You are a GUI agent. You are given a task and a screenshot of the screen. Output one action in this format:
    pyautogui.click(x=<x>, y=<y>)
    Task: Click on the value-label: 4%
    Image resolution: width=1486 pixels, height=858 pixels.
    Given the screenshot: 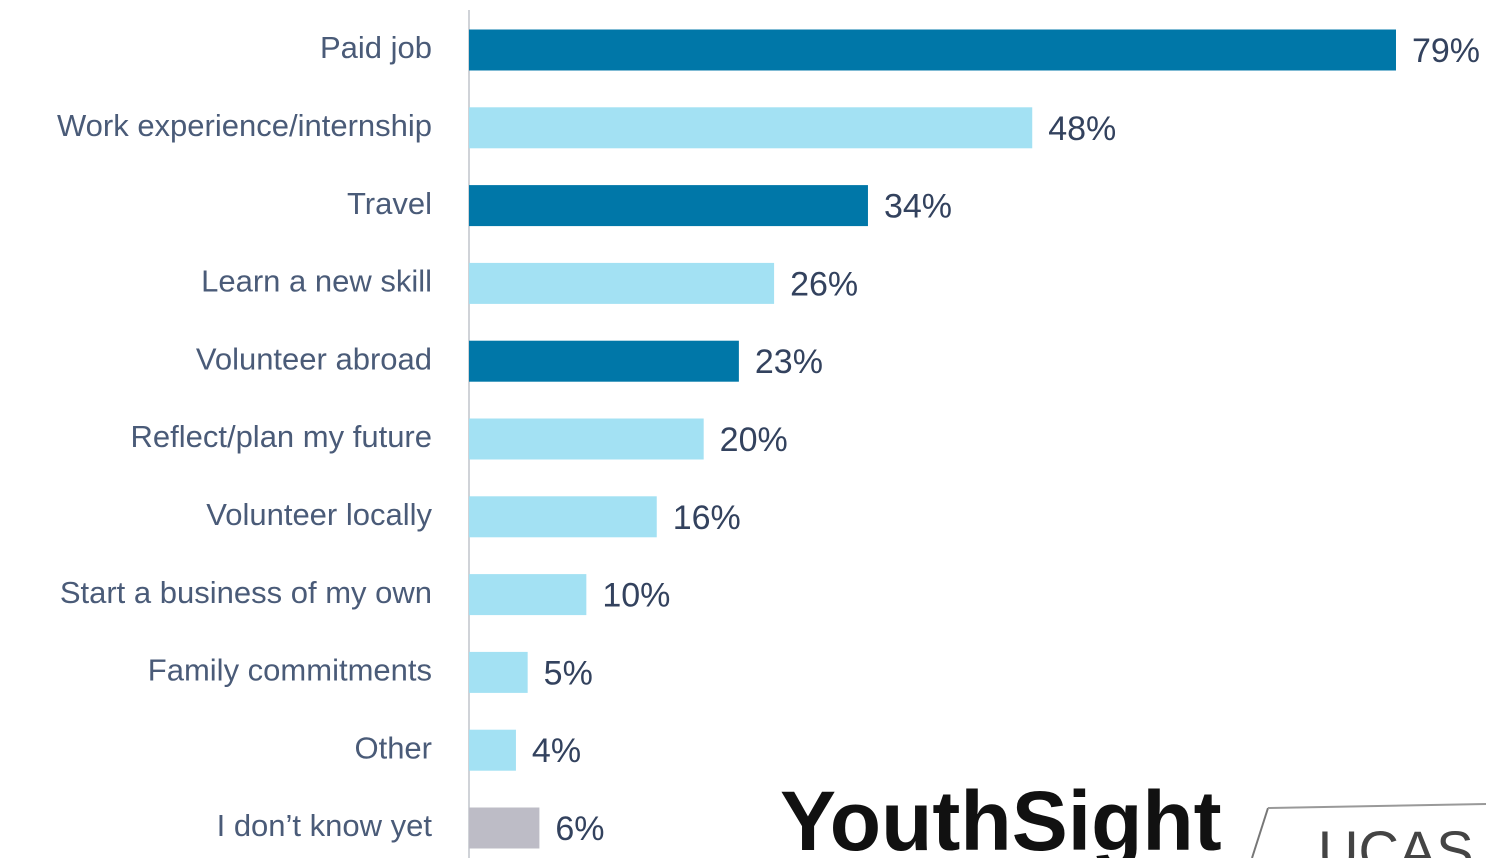 What is the action you would take?
    pyautogui.click(x=556, y=751)
    